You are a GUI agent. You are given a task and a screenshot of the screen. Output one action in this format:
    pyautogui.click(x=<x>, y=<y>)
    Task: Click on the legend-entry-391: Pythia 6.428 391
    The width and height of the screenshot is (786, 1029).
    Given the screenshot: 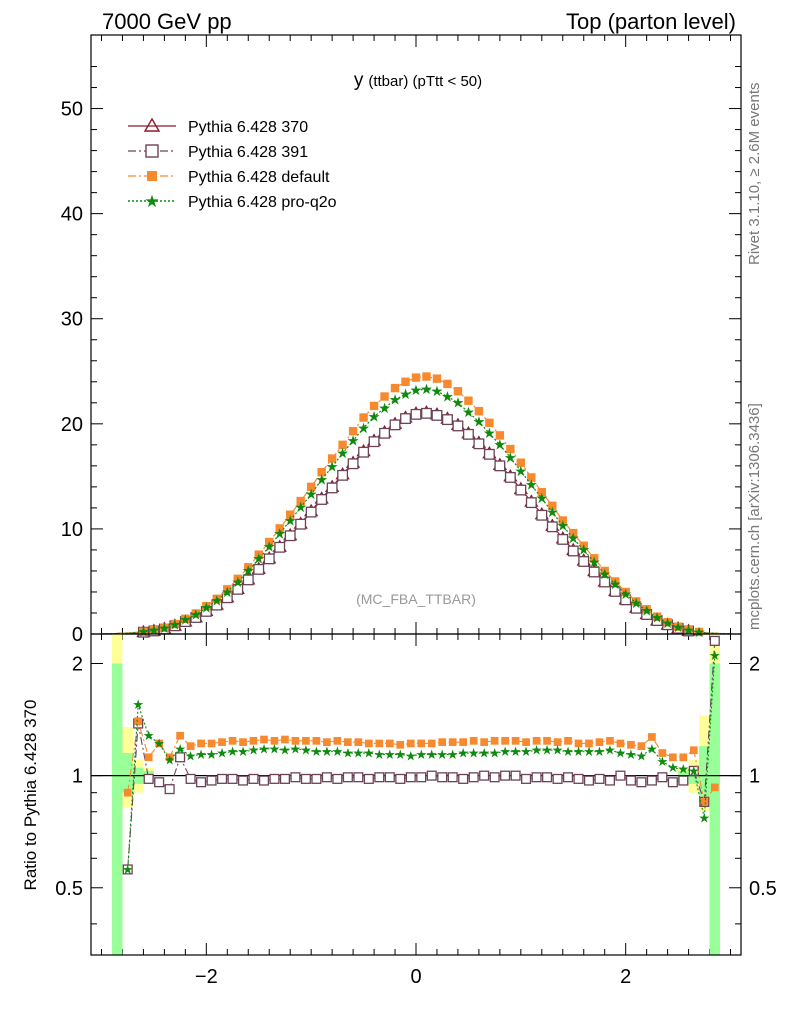 What is the action you would take?
    pyautogui.click(x=218, y=152)
    